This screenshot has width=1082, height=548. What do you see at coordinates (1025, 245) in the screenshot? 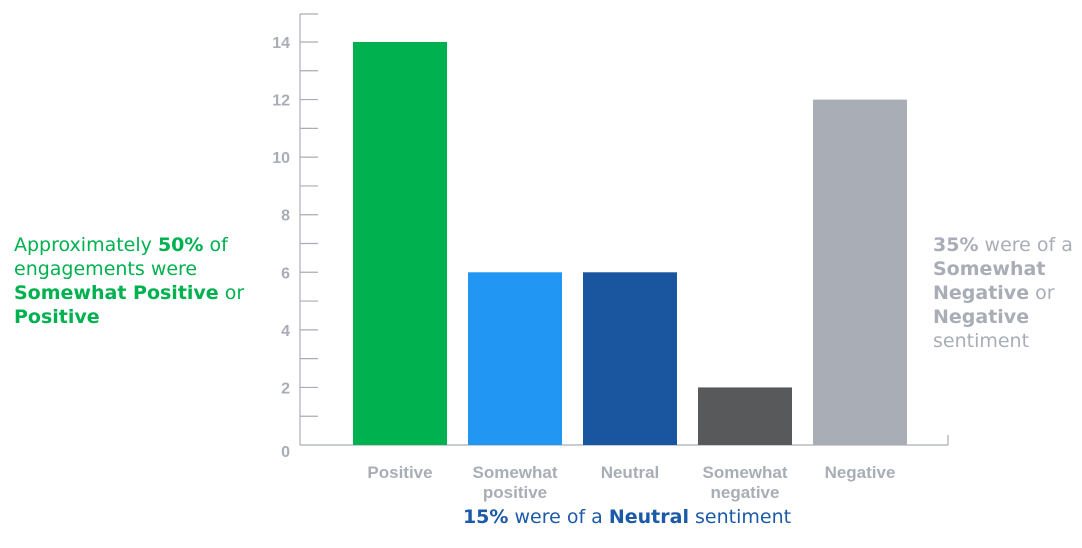
I see `right-annotation-text: were of a` at bounding box center [1025, 245].